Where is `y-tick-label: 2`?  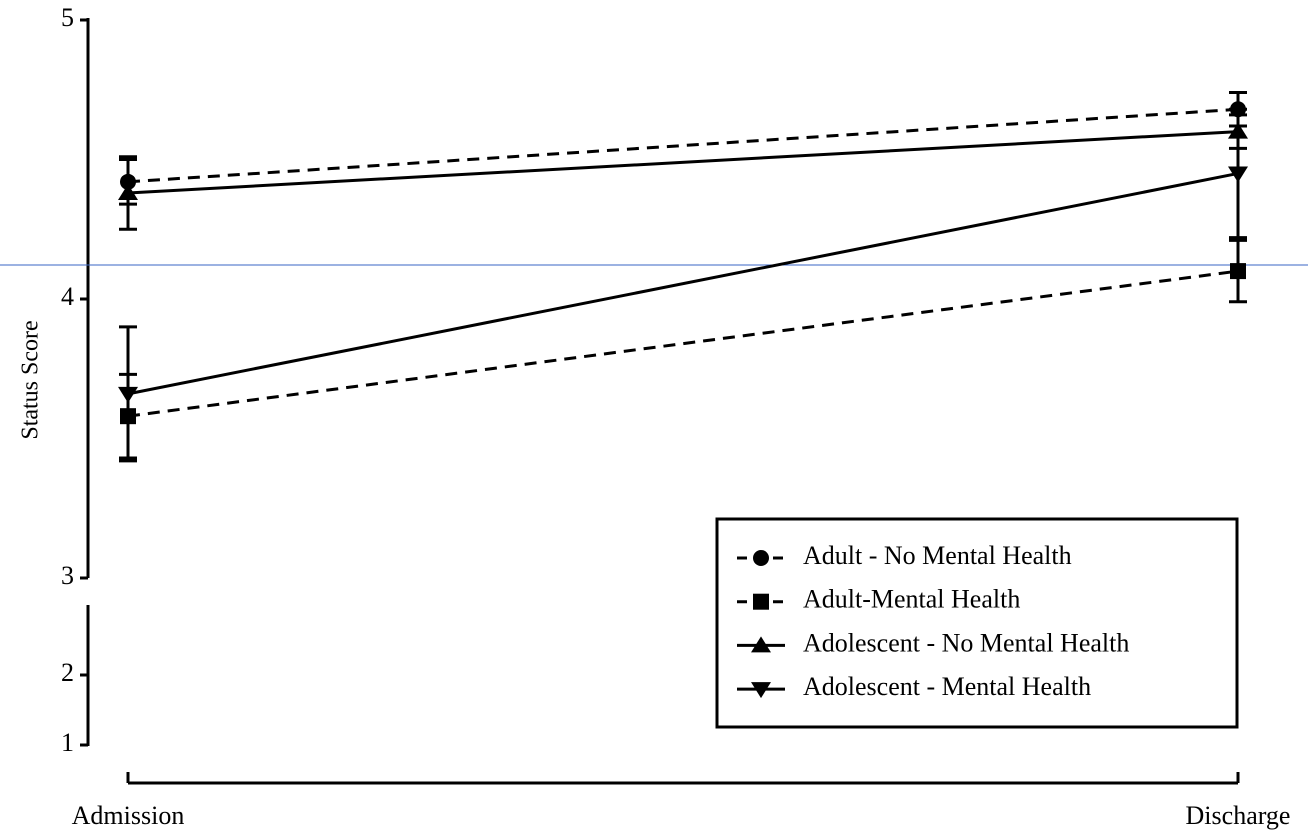
y-tick-label: 2 is located at coordinates (67, 672).